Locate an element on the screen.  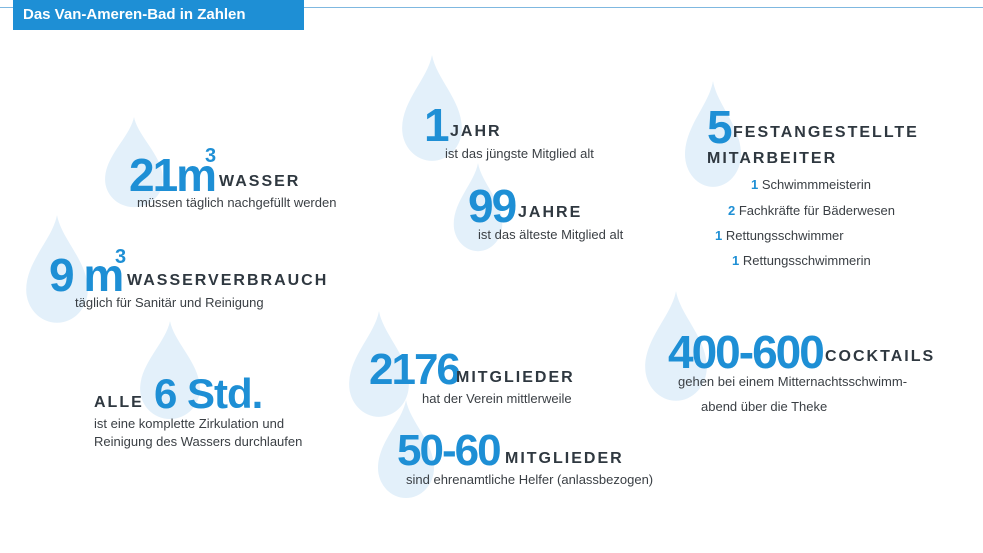
mitarbeiter-label-2: MITARBEITER is located at coordinates (772, 158).